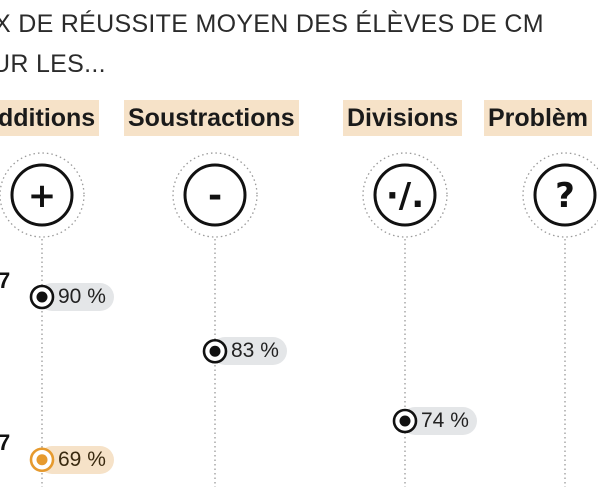 This screenshot has width=598, height=487. What do you see at coordinates (76, 297) in the screenshot?
I see `data-label: 90 %` at bounding box center [76, 297].